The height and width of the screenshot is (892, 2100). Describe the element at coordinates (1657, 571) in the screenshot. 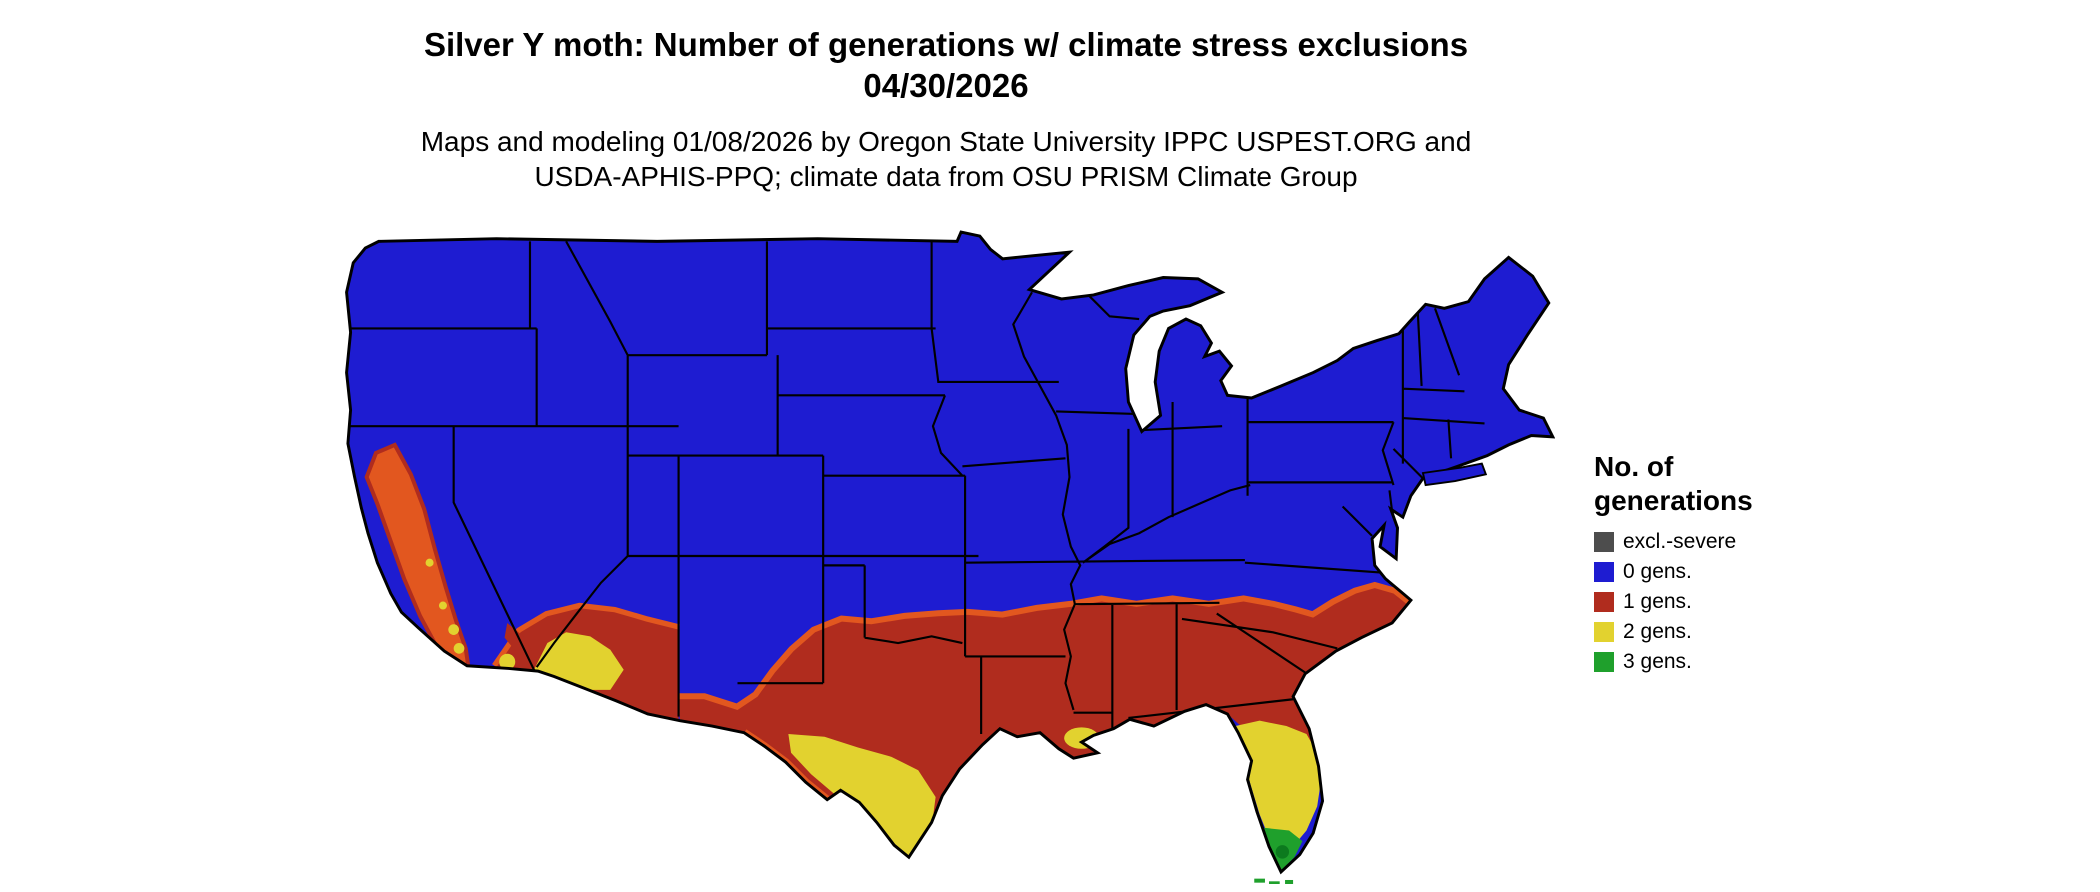

I see `legend-label: 0 gens.` at that location.